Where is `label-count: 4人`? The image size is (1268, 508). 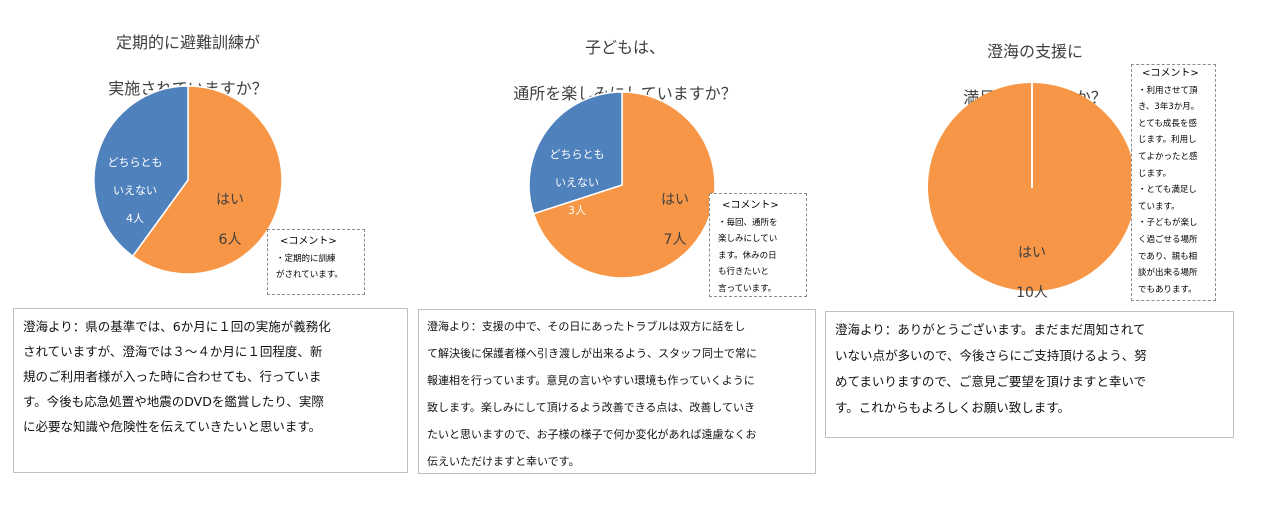 label-count: 4人 is located at coordinates (135, 218).